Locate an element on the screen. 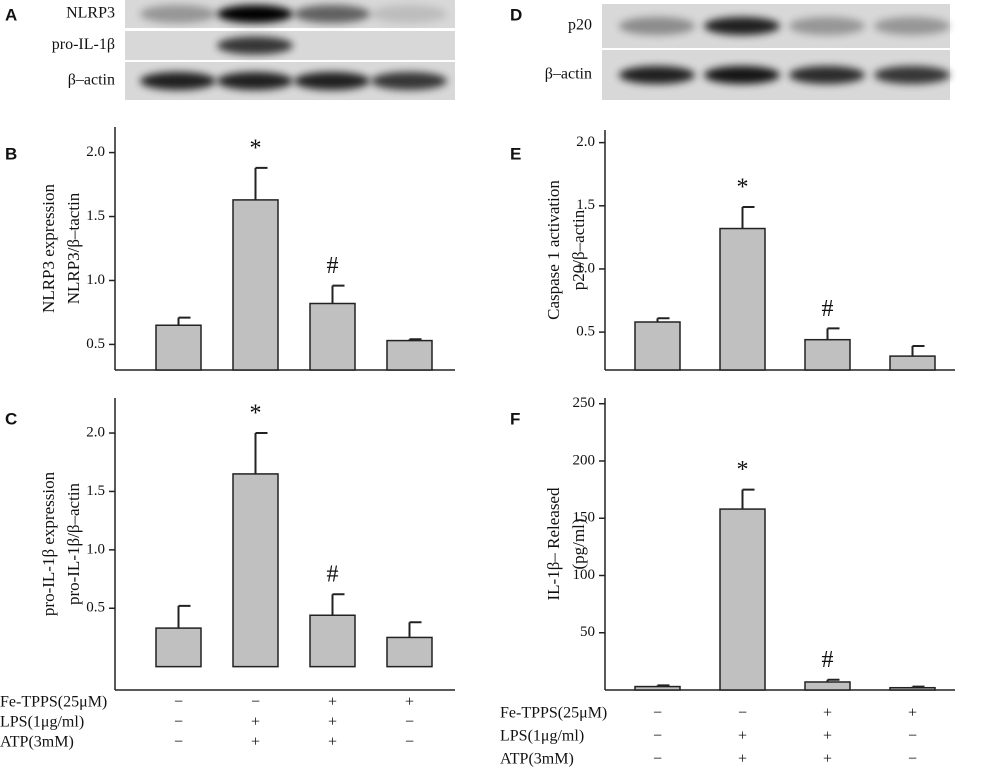 The image size is (985, 776). condition-label: Fe-TPPS(25μM) is located at coordinates (53, 702).